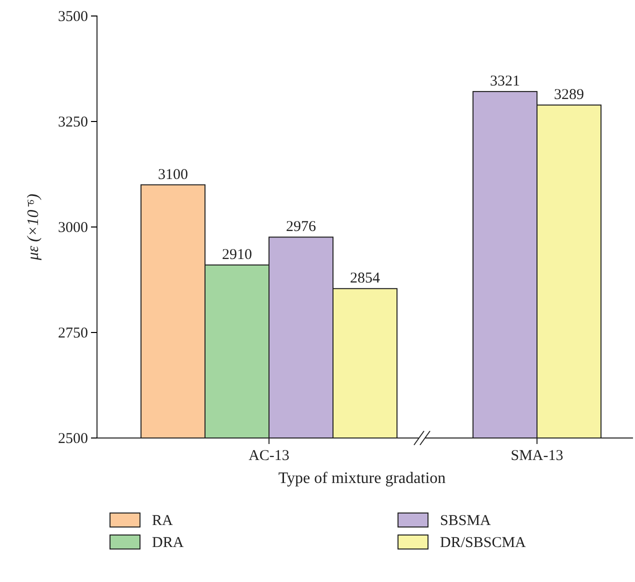 The height and width of the screenshot is (582, 635). Describe the element at coordinates (73, 16) in the screenshot. I see `y-tick-label: 3500` at that location.